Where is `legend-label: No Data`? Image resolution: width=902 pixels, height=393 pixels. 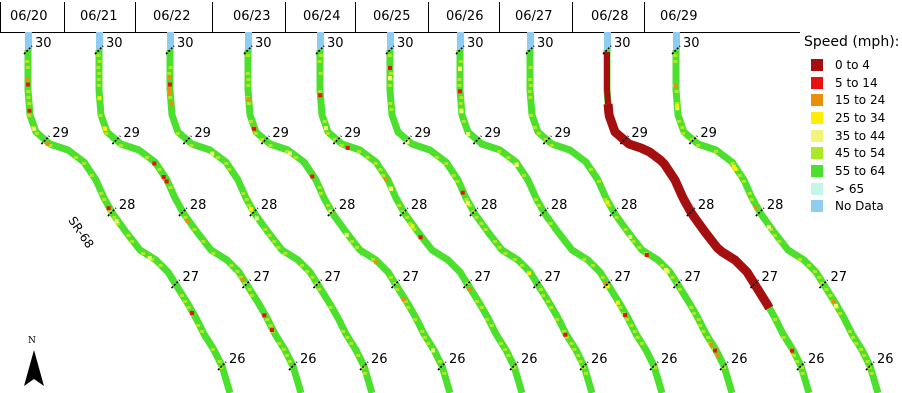
legend-label: No Data is located at coordinates (859, 206).